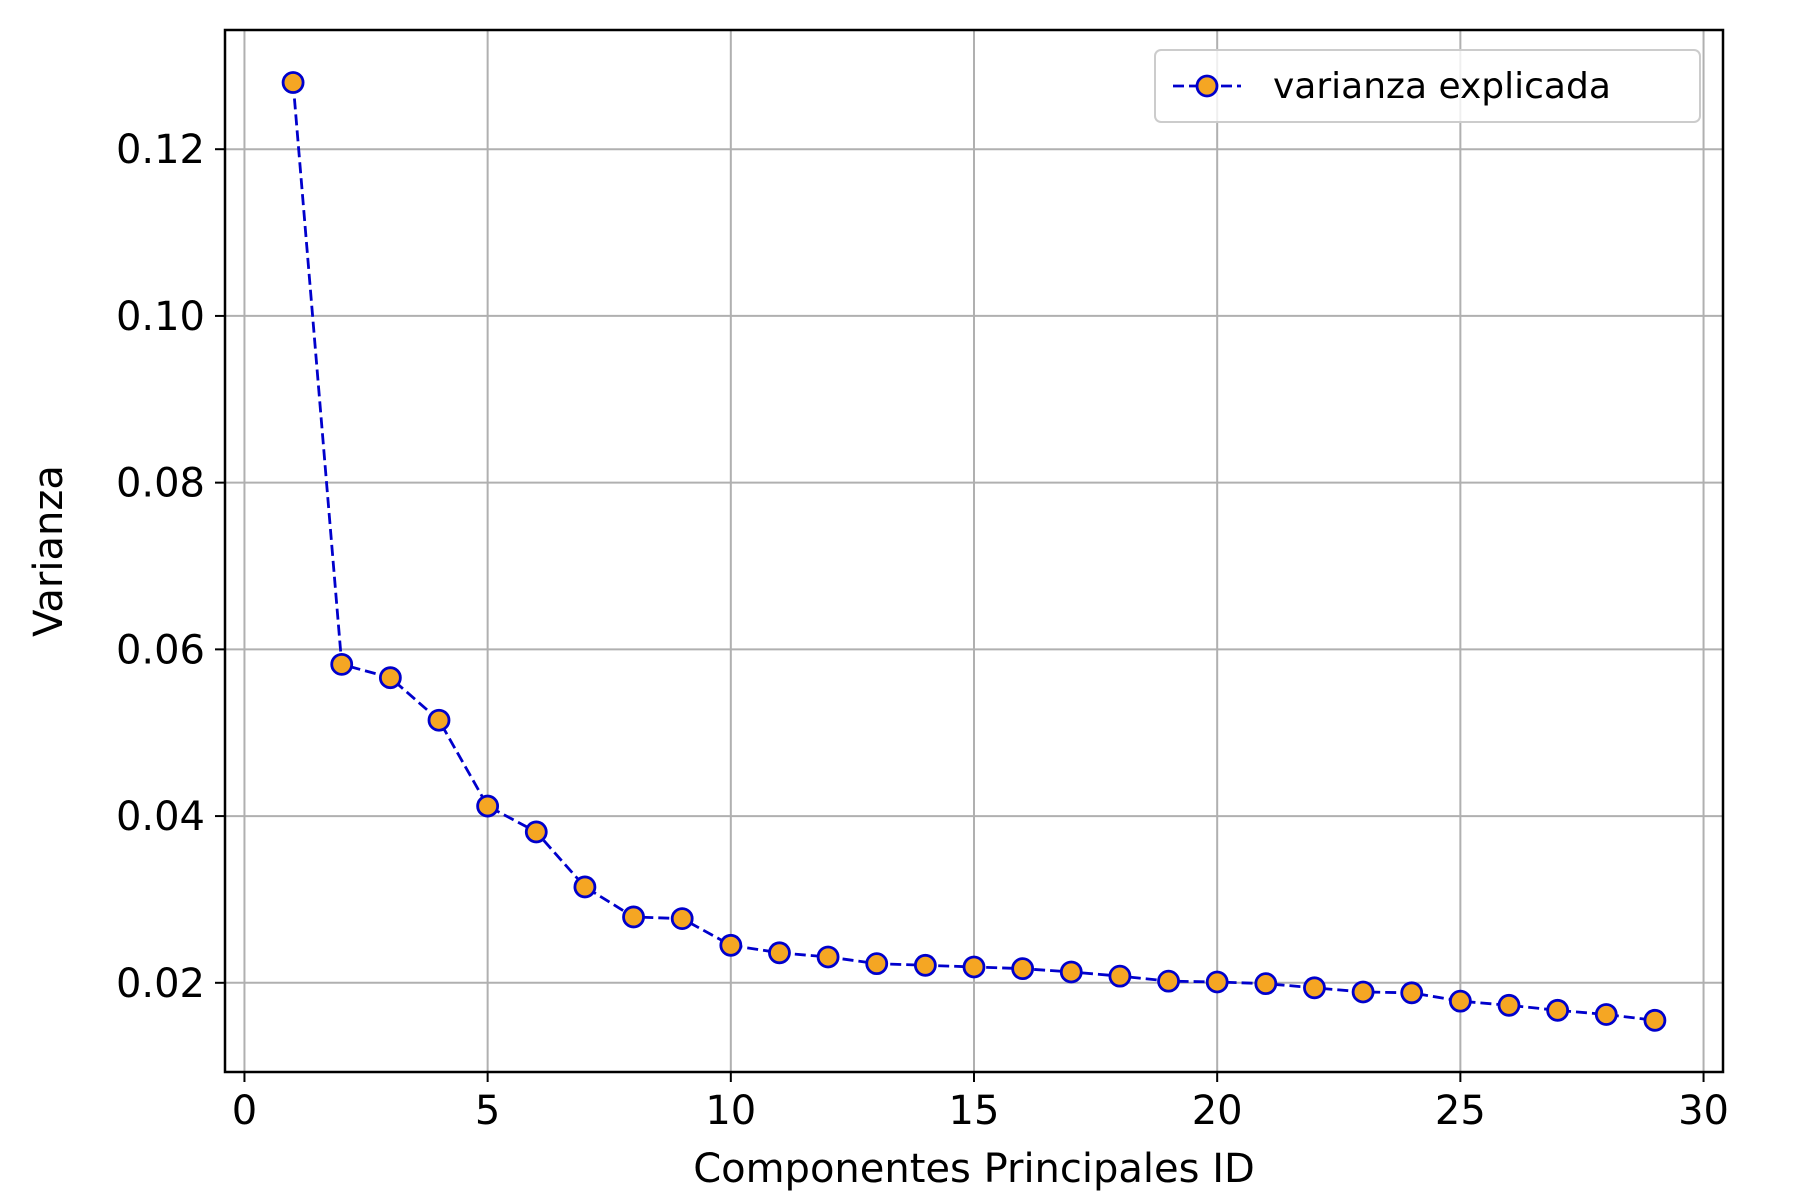 The image size is (1807, 1193). I want to click on y-axis-label: Varianza, so click(49, 551).